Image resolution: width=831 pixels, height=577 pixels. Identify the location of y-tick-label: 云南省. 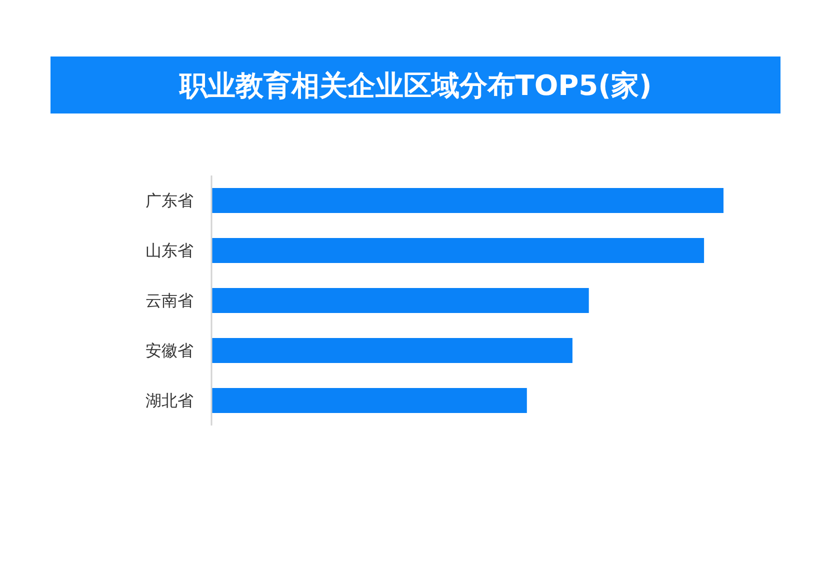
(170, 300).